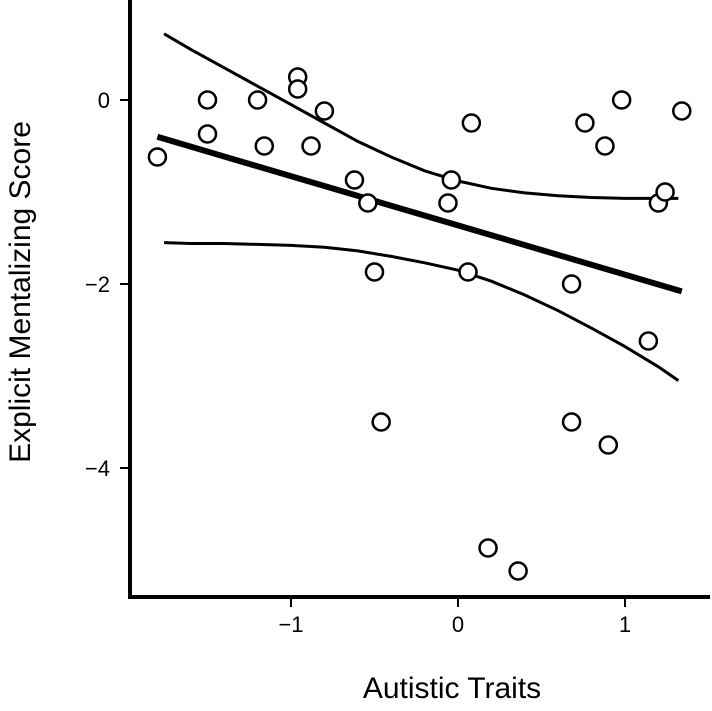  What do you see at coordinates (104, 100) in the screenshot?
I see `y-tick-label: 0` at bounding box center [104, 100].